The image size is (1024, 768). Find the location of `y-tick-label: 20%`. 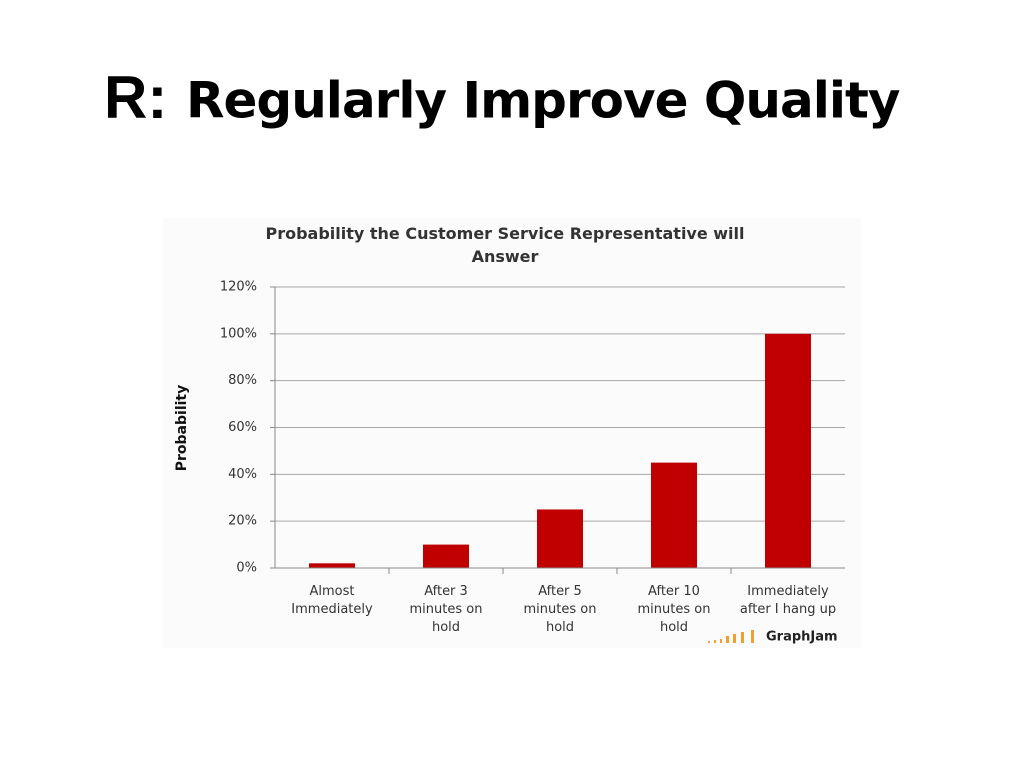

y-tick-label: 20% is located at coordinates (242, 521).